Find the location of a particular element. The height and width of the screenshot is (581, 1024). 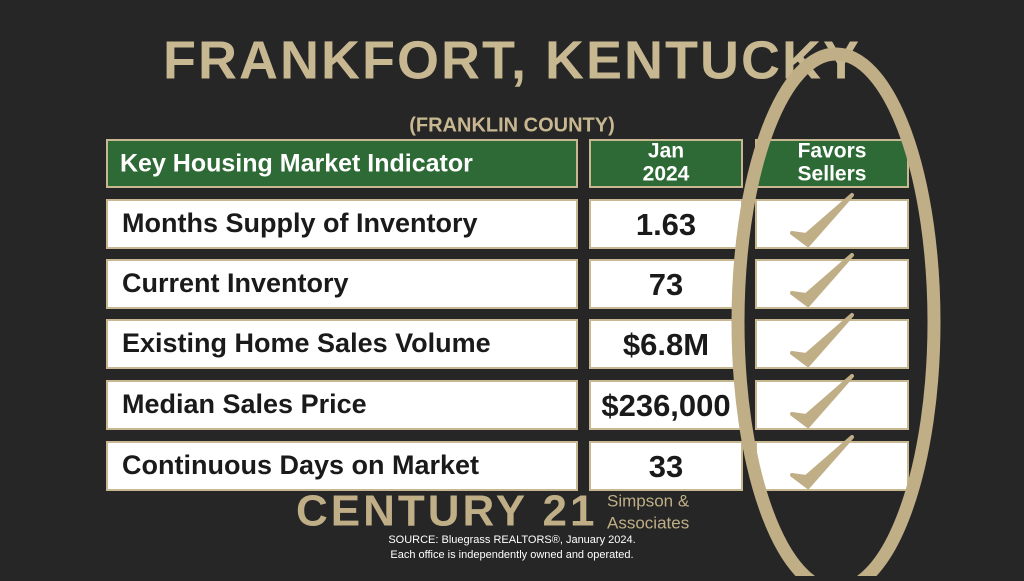

row-value: $6.8M is located at coordinates (666, 344).